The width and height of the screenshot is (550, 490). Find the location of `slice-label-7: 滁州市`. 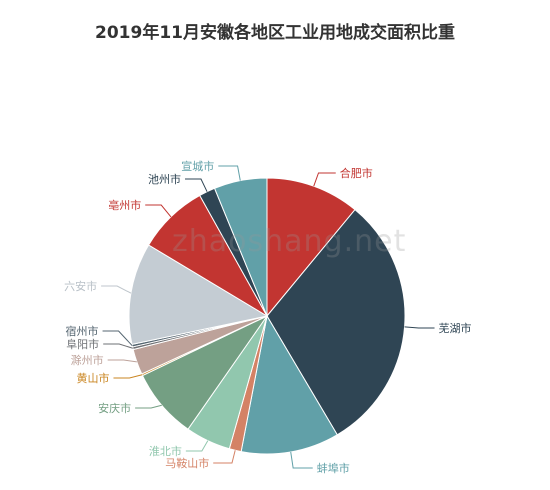

slice-label-7: 滁州市 is located at coordinates (87, 360).